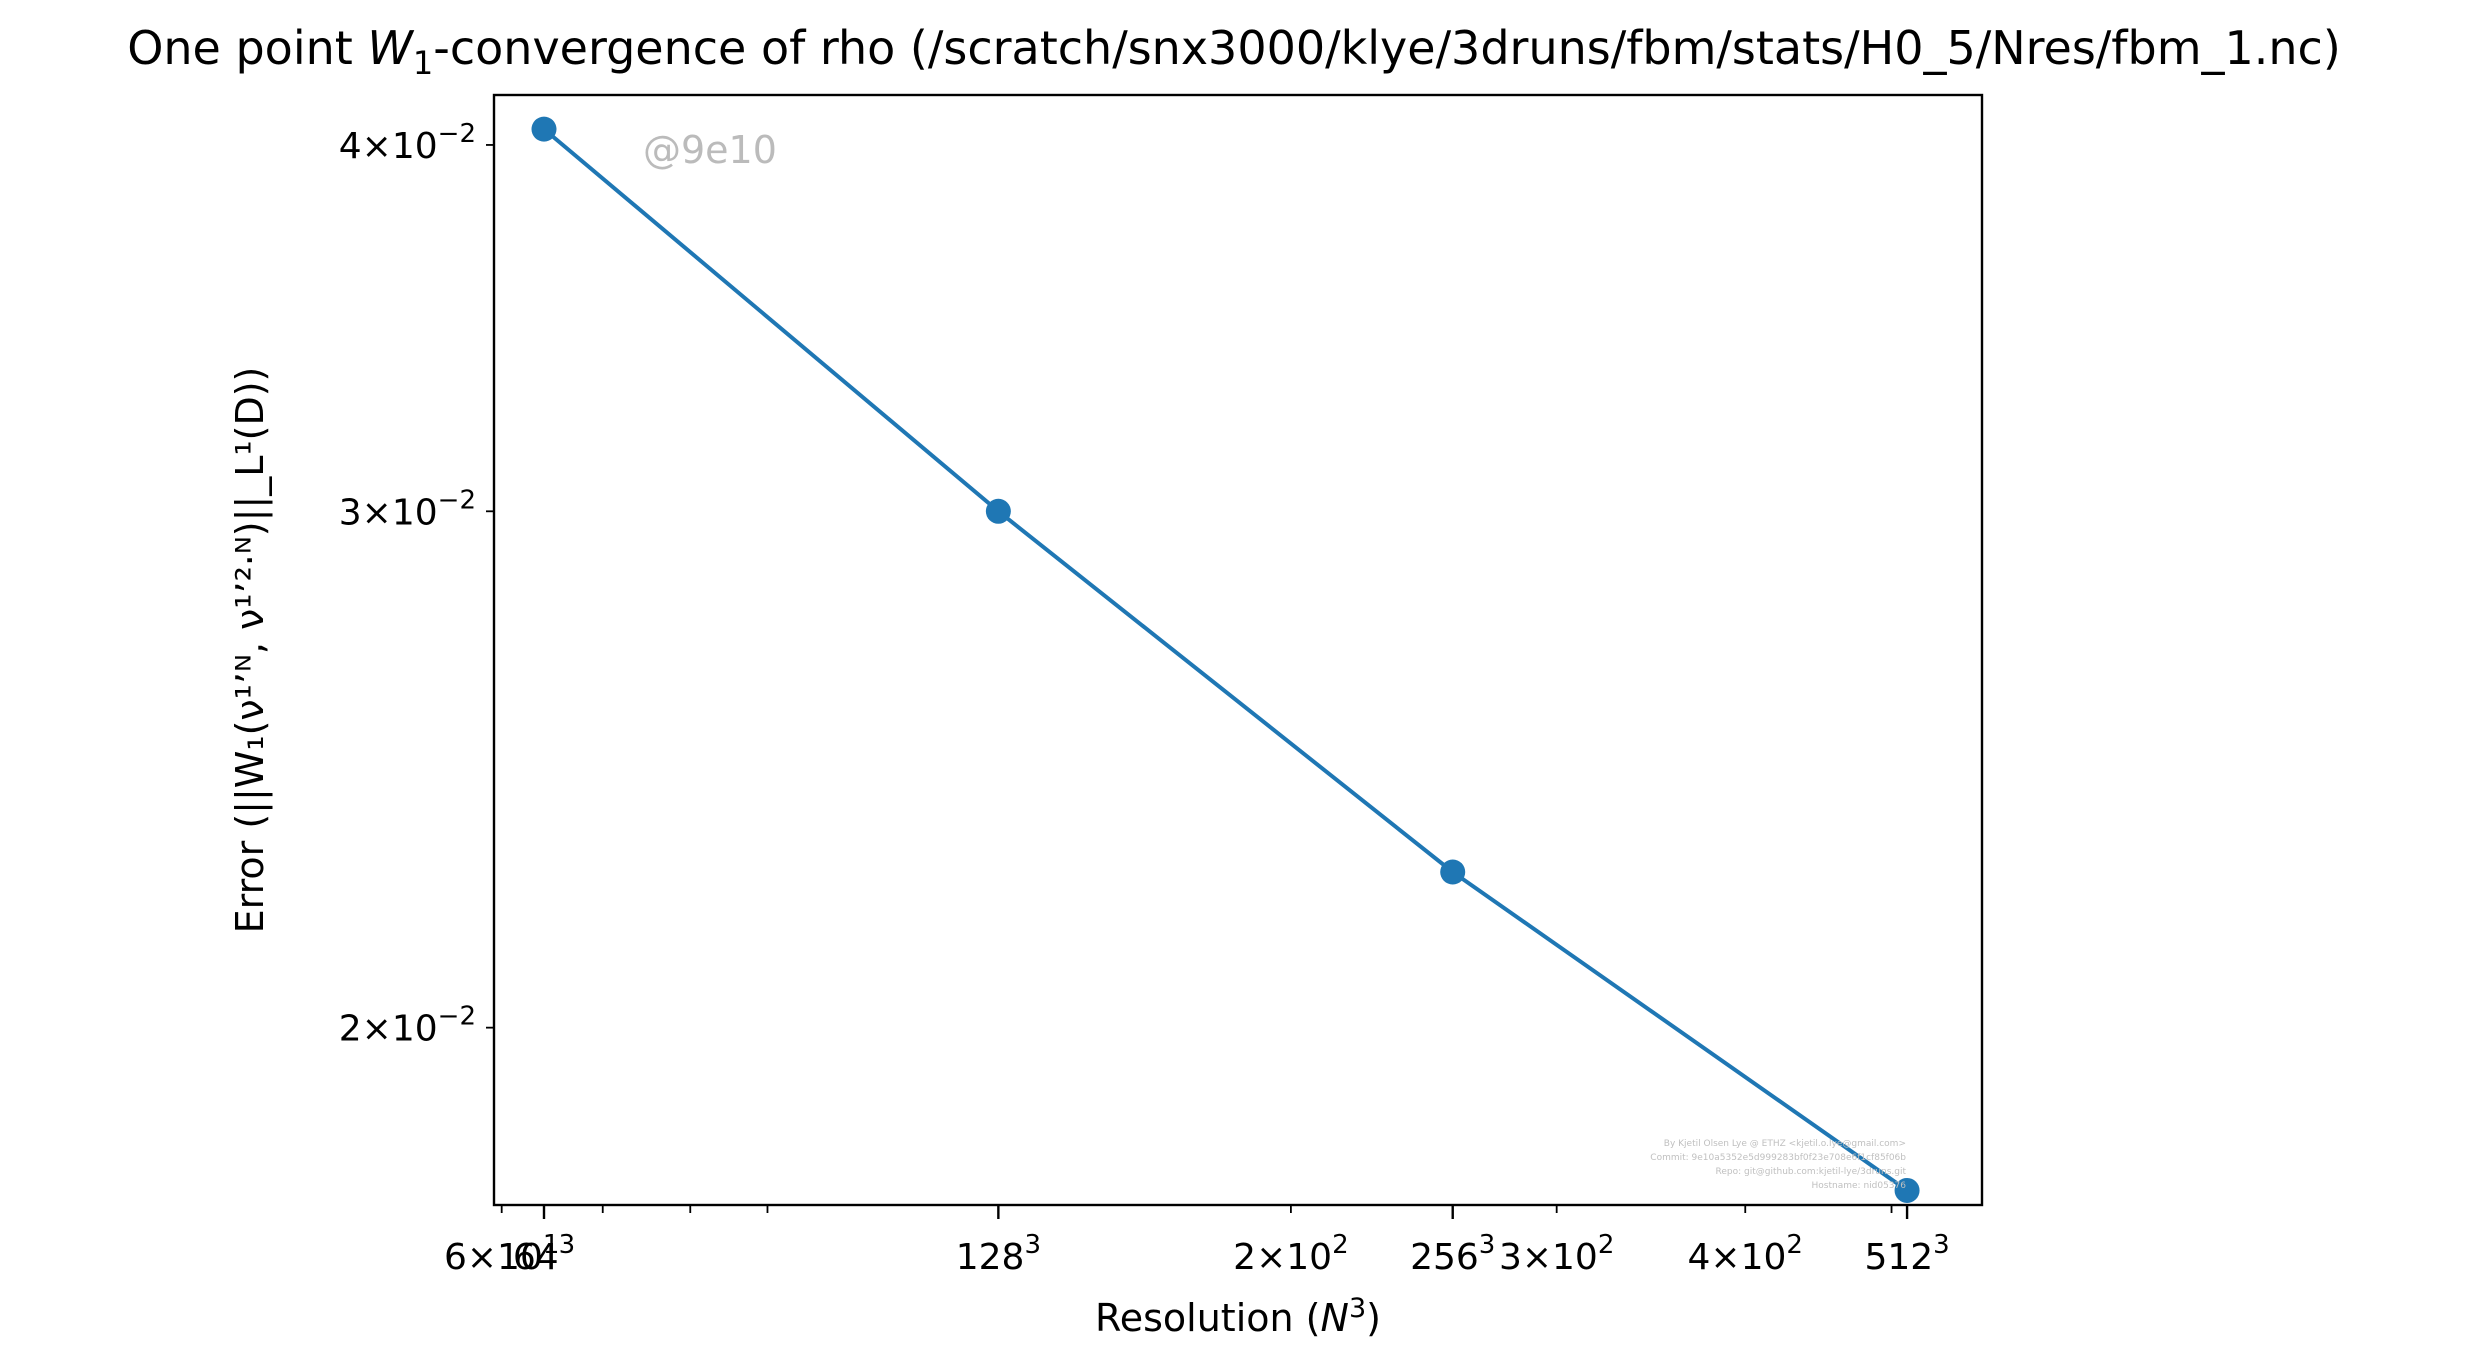 The width and height of the screenshot is (2468, 1369). I want to click on x-axis-label: Resolution (N3), so click(1238, 1316).